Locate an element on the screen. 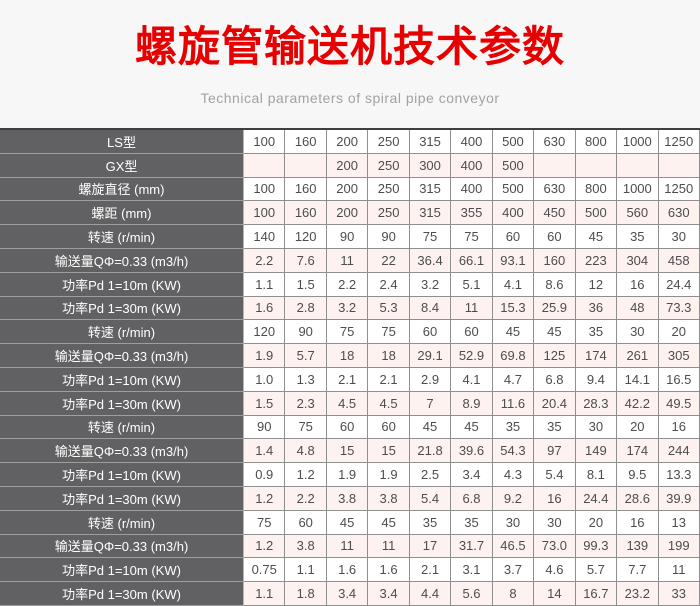 The height and width of the screenshot is (606, 700). table-cell: 15 is located at coordinates (347, 451).